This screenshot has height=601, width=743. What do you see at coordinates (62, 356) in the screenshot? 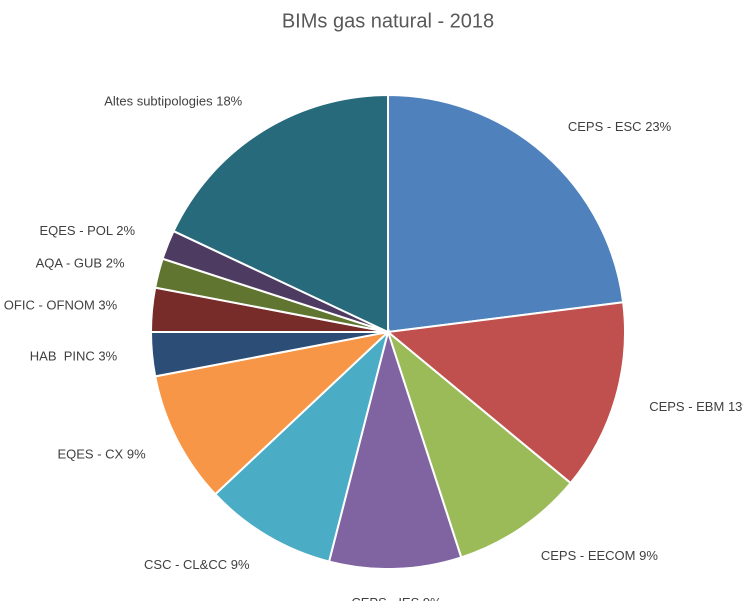
I see `category-label: HAB PINC` at bounding box center [62, 356].